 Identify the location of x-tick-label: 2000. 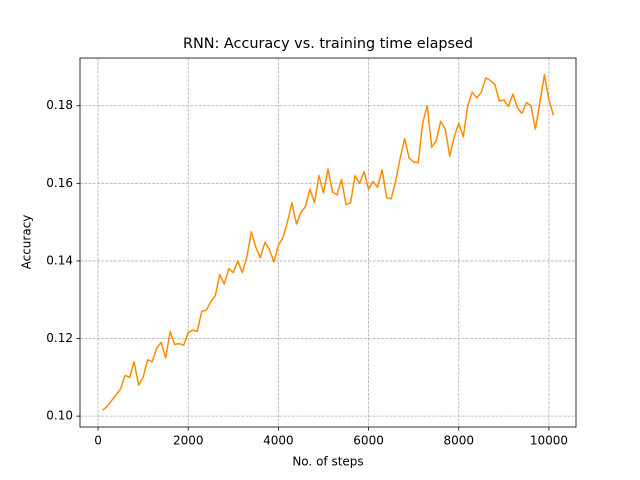
(188, 441).